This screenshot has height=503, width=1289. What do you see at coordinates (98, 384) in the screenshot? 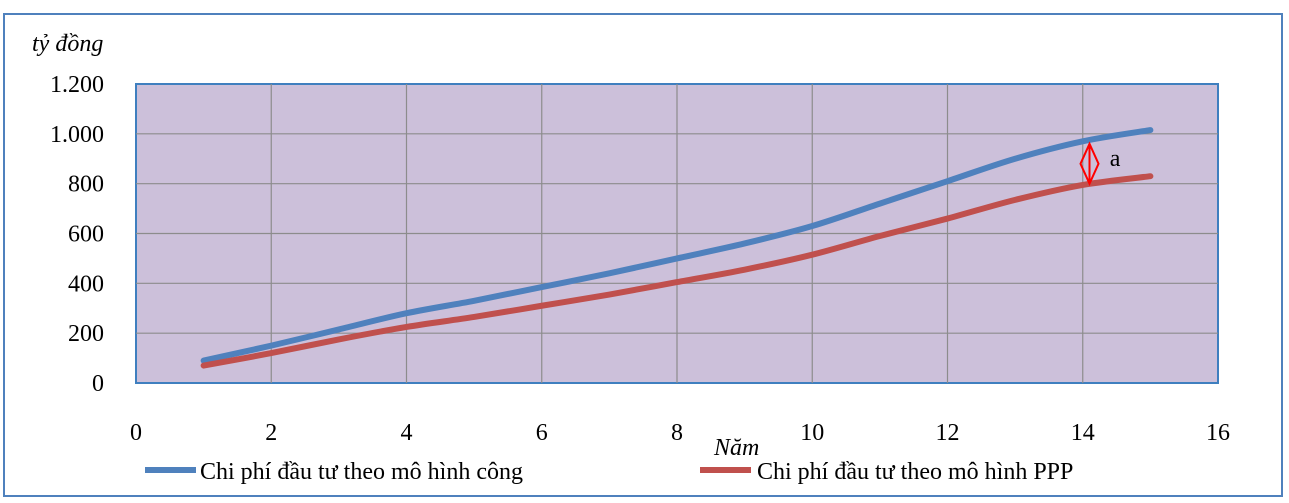
I see `y-tick-label: 0` at bounding box center [98, 384].